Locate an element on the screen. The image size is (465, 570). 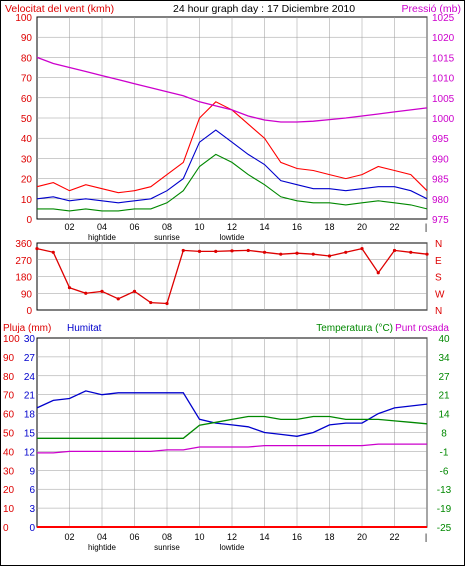
series-line-temperature is located at coordinates (232, 427).